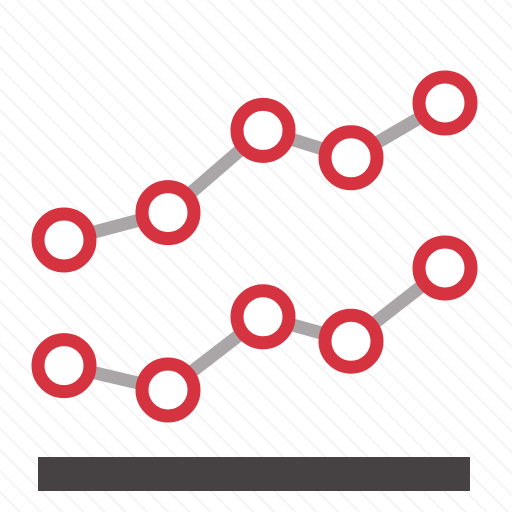 Image resolution: width=512 pixels, height=512 pixels. What do you see at coordinates (254, 474) in the screenshot?
I see `baseline-bar` at bounding box center [254, 474].